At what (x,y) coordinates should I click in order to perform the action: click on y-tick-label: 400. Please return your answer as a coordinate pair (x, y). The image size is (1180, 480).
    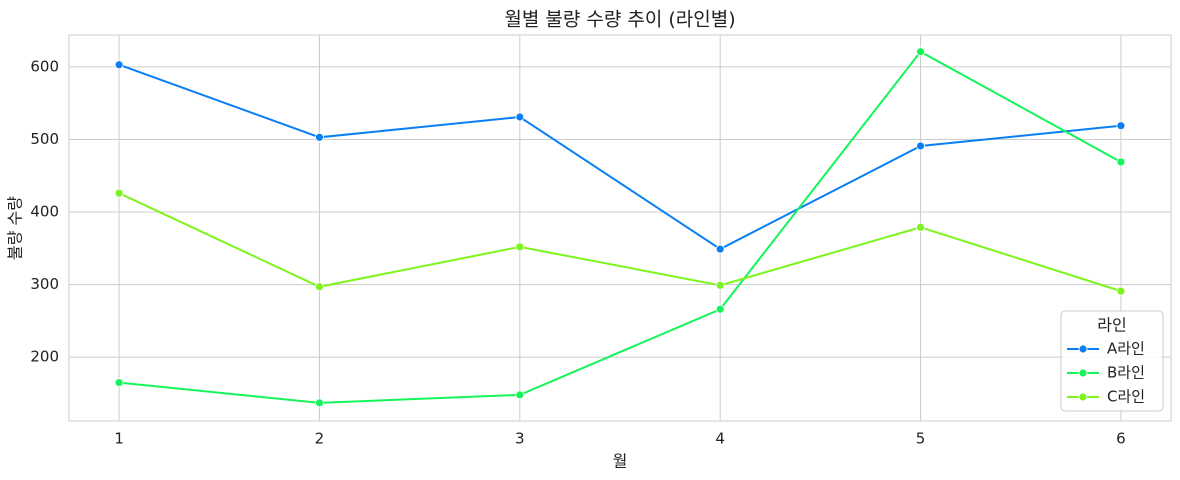
    Looking at the image, I should click on (44, 212).